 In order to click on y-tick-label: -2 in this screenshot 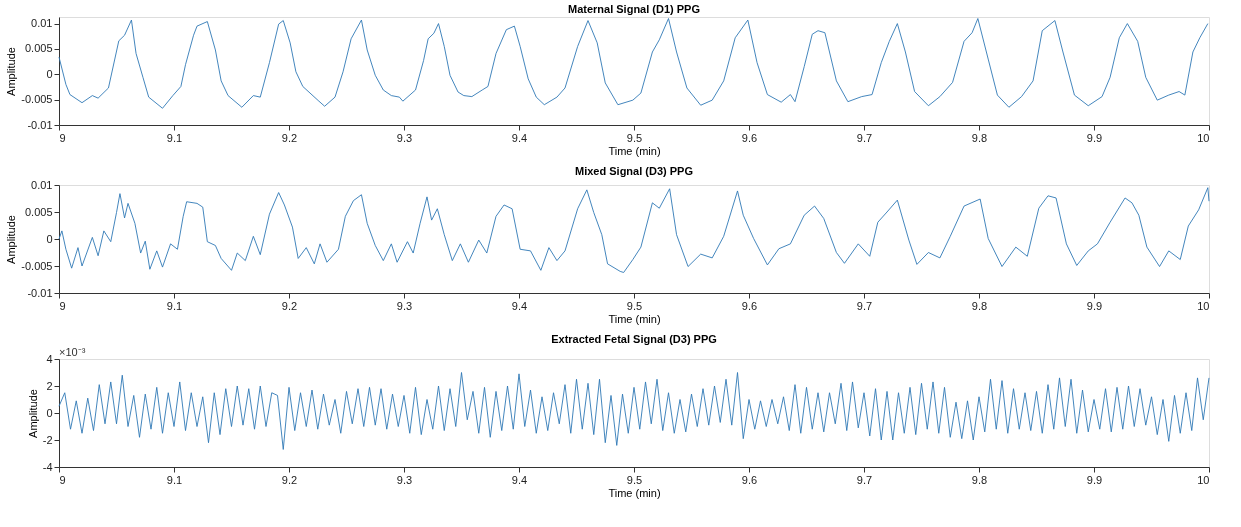, I will do `click(47, 439)`.